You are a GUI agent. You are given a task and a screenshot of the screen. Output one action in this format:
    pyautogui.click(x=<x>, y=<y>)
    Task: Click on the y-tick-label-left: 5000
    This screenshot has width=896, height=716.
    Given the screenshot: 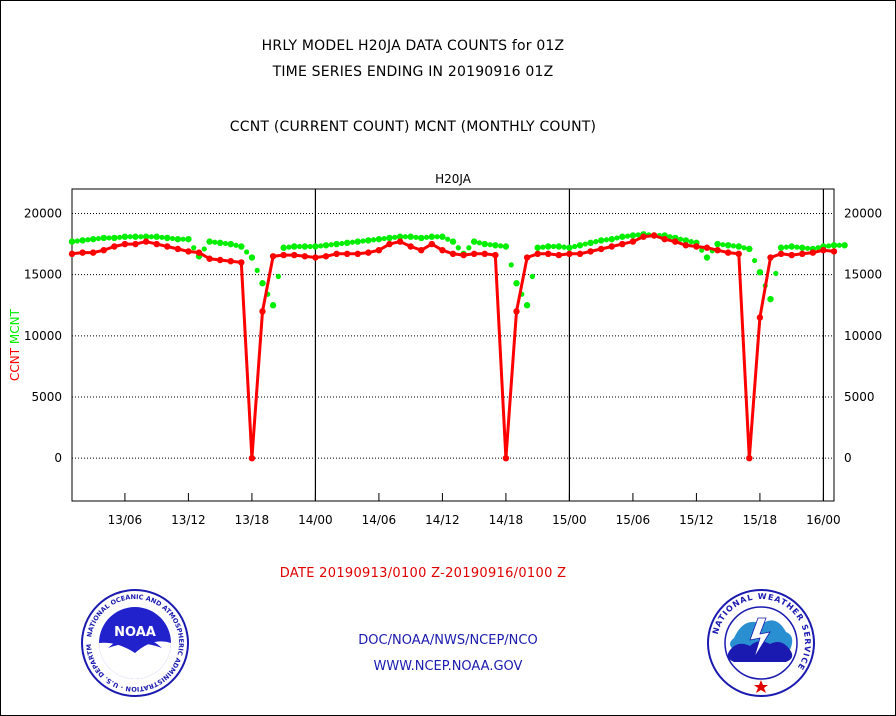 What is the action you would take?
    pyautogui.click(x=46, y=397)
    